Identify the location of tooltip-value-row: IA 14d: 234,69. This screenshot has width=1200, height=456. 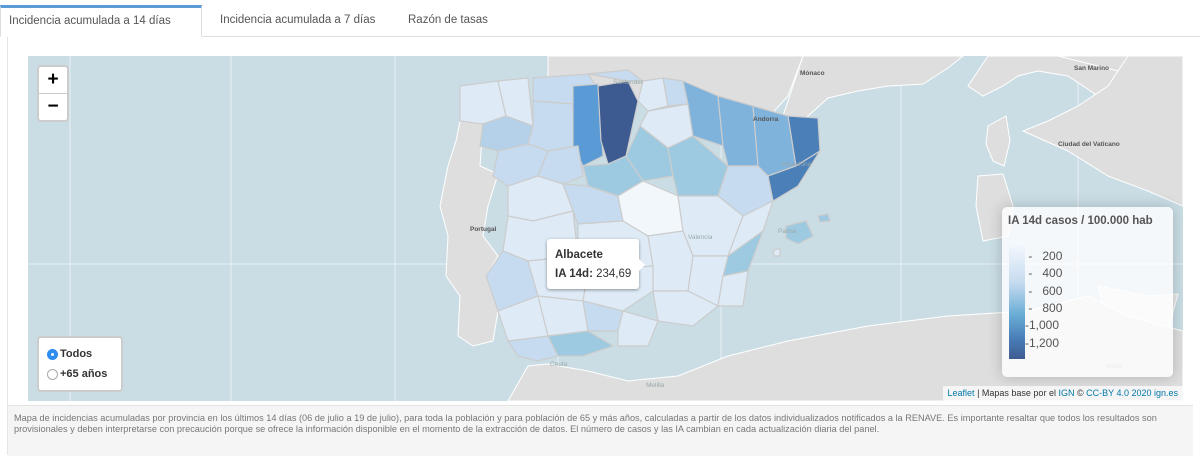
(593, 274).